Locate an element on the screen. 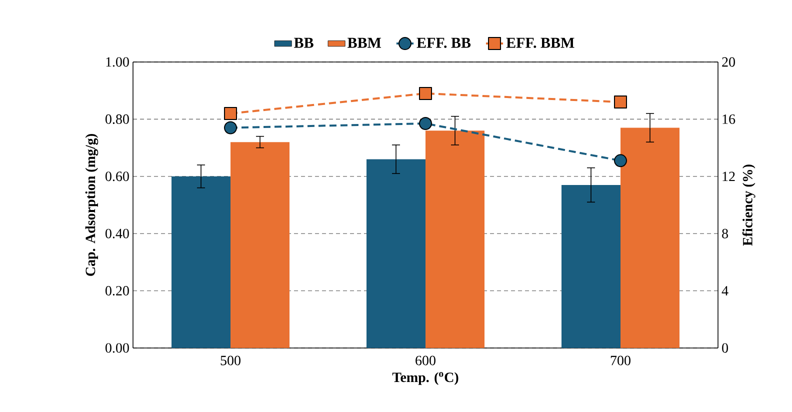 The image size is (792, 412). y-tick-label: 0.40 is located at coordinates (117, 233).